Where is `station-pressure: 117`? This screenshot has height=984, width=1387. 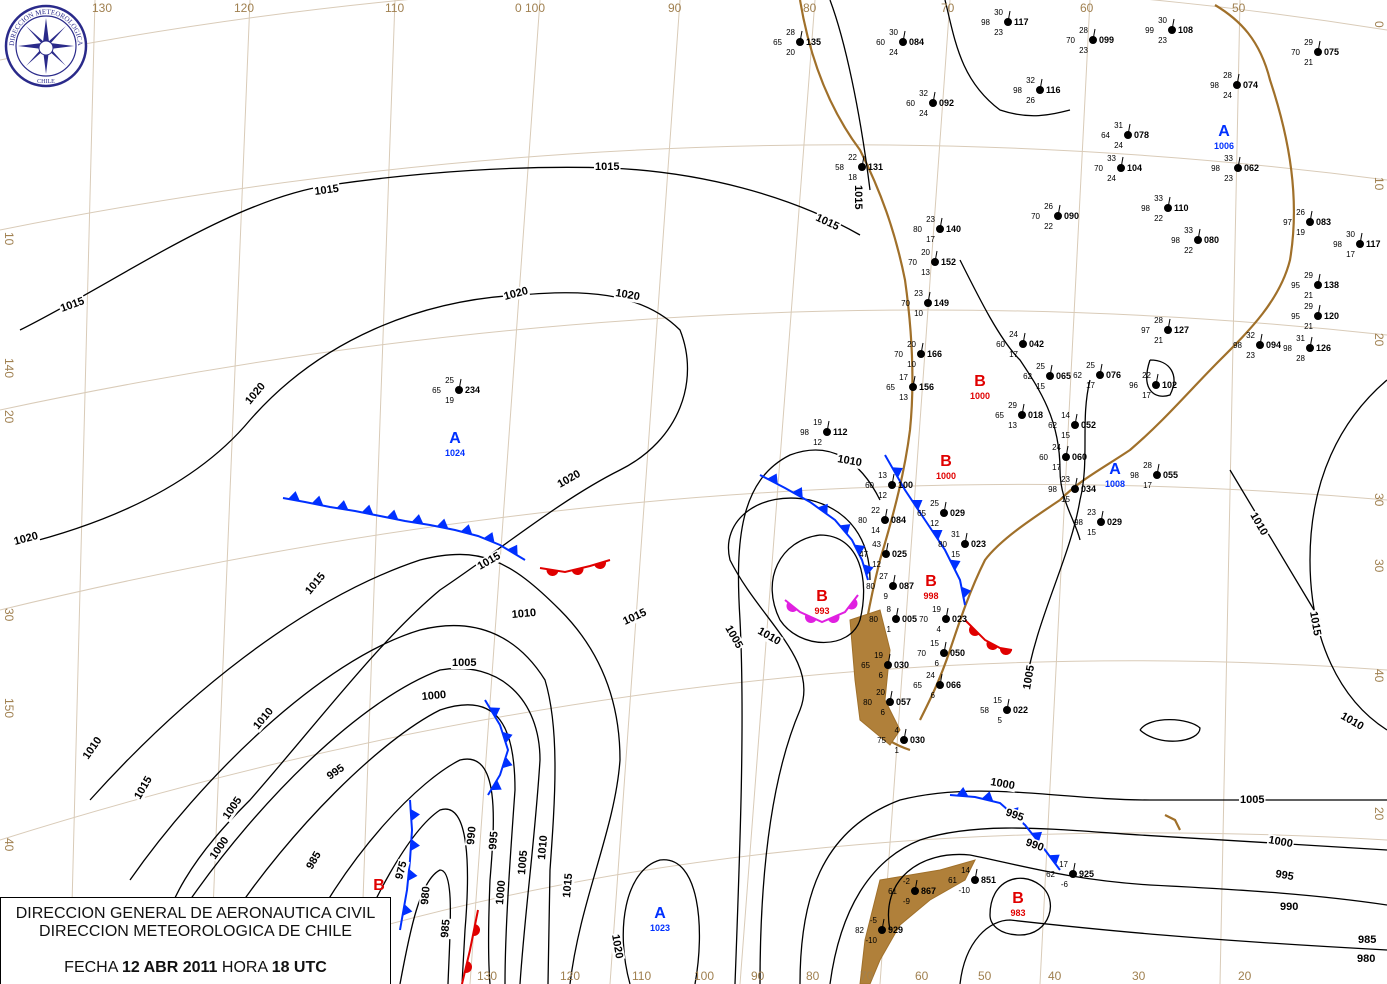 station-pressure: 117 is located at coordinates (1373, 244).